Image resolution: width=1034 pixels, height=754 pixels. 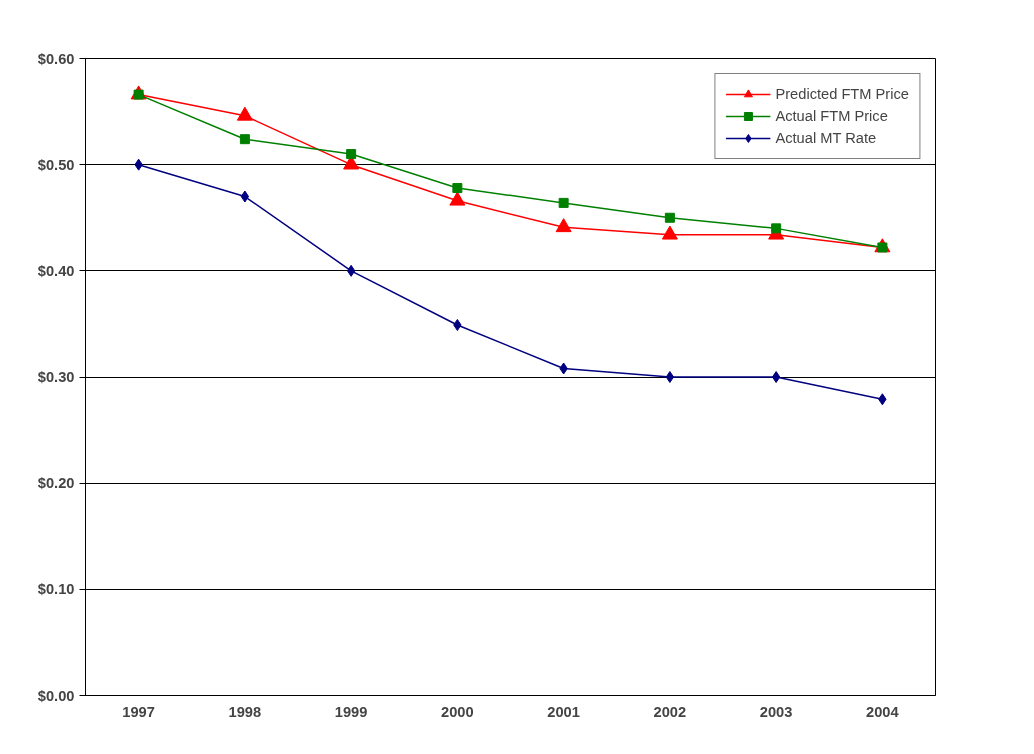 What do you see at coordinates (842, 94) in the screenshot?
I see `legend-label: Predicted FTM Price` at bounding box center [842, 94].